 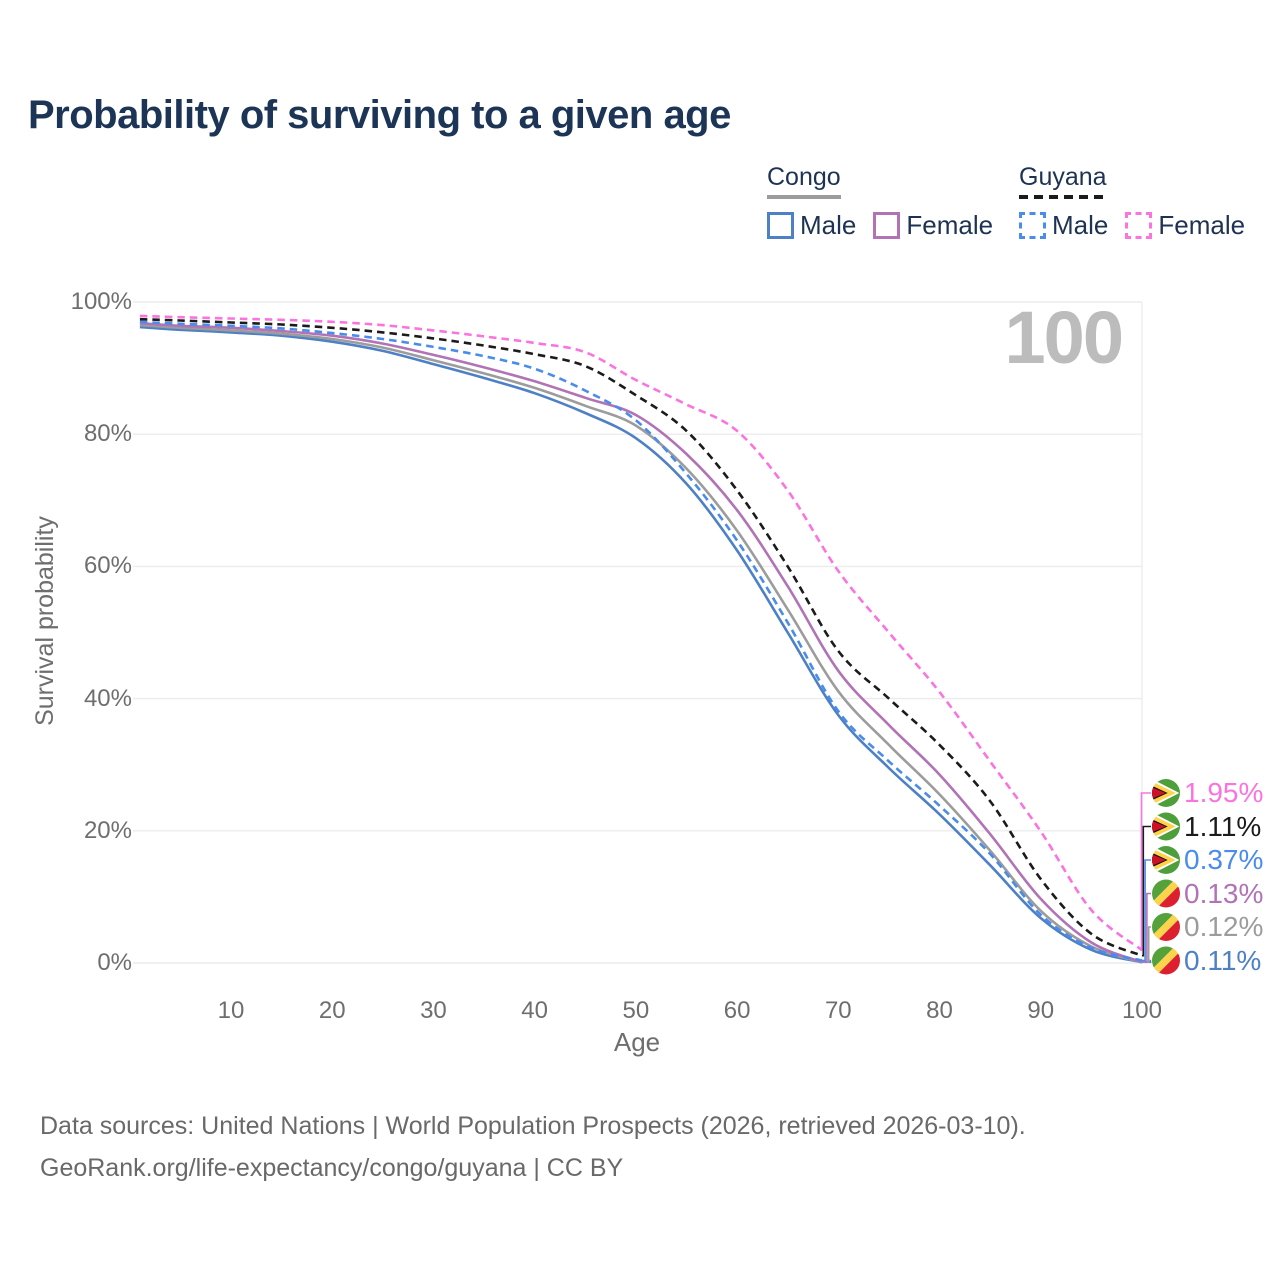 I want to click on congo-line-style-swatch, so click(x=804, y=197).